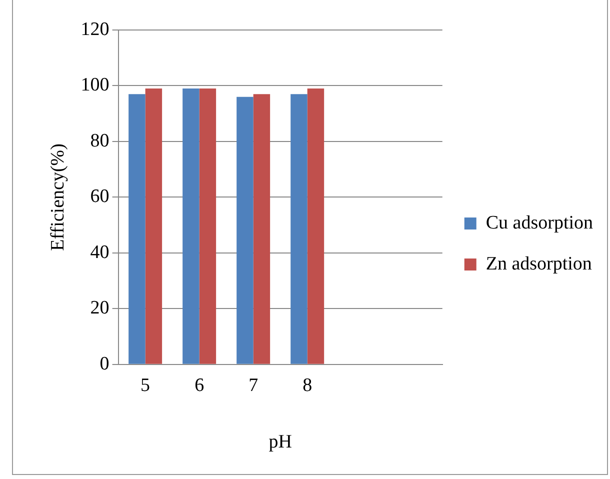 The image size is (610, 479). I want to click on y-tick-label: 0, so click(105, 363).